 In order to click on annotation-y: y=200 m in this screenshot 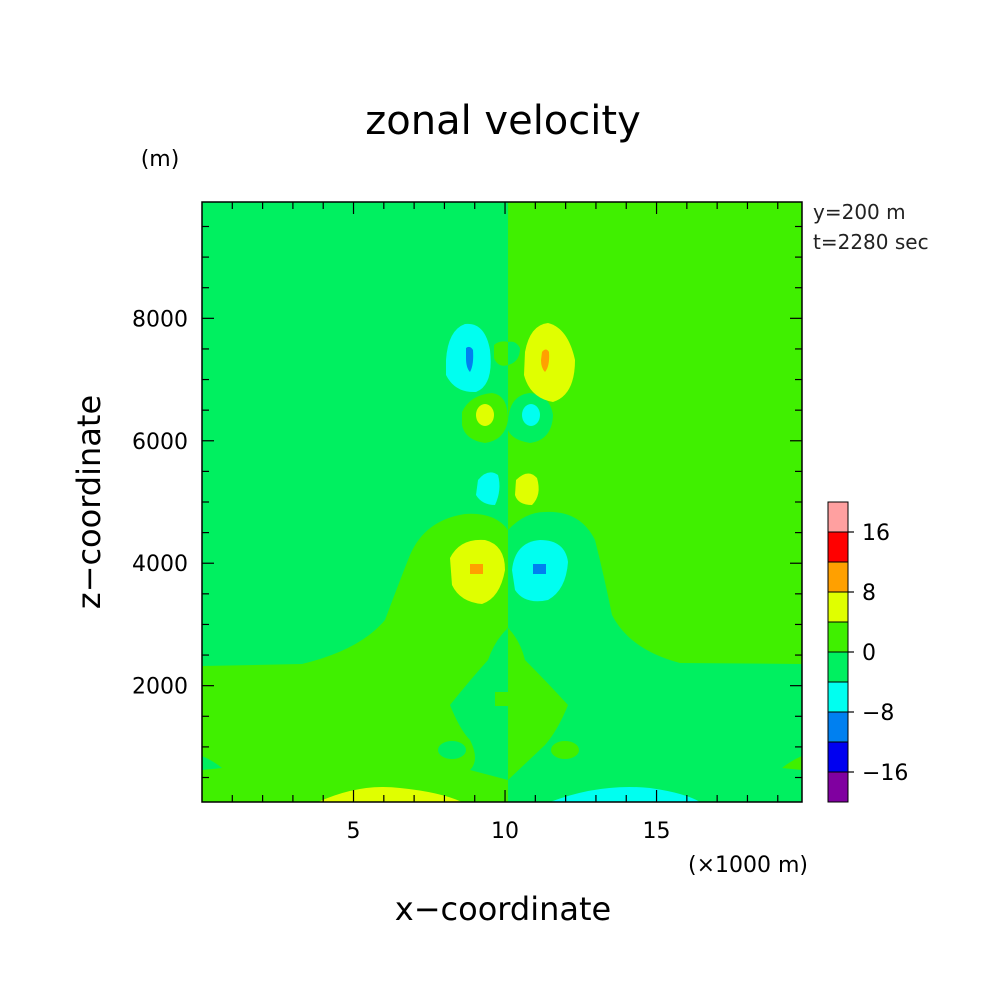, I will do `click(859, 212)`.